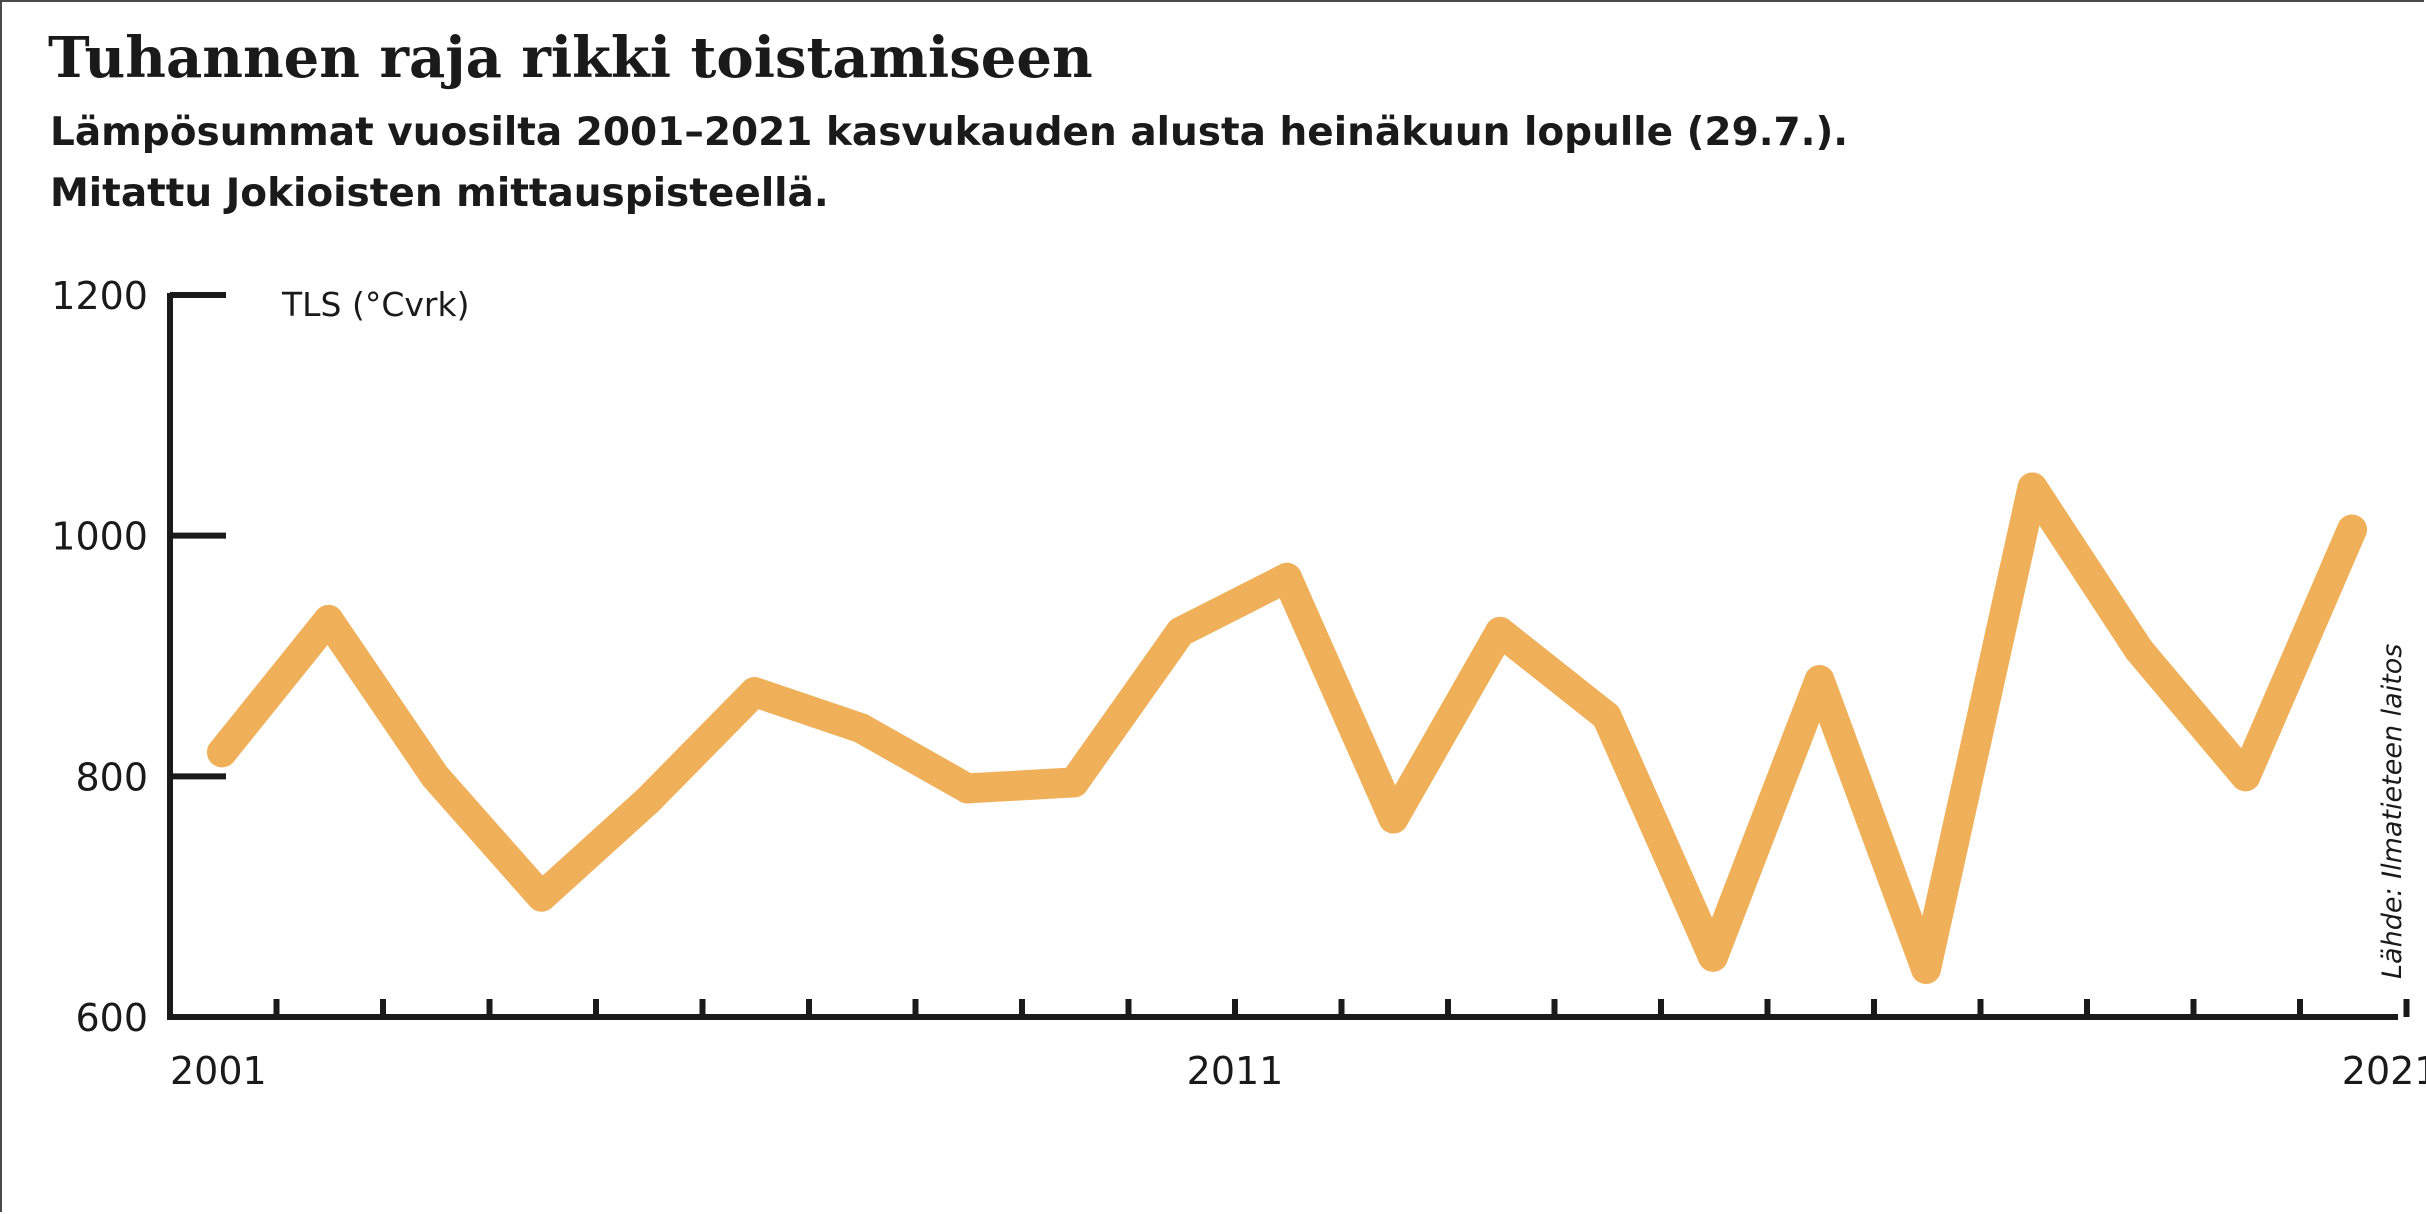 The width and height of the screenshot is (2426, 1214). What do you see at coordinates (2245, 776) in the screenshot?
I see `data-point-2020` at bounding box center [2245, 776].